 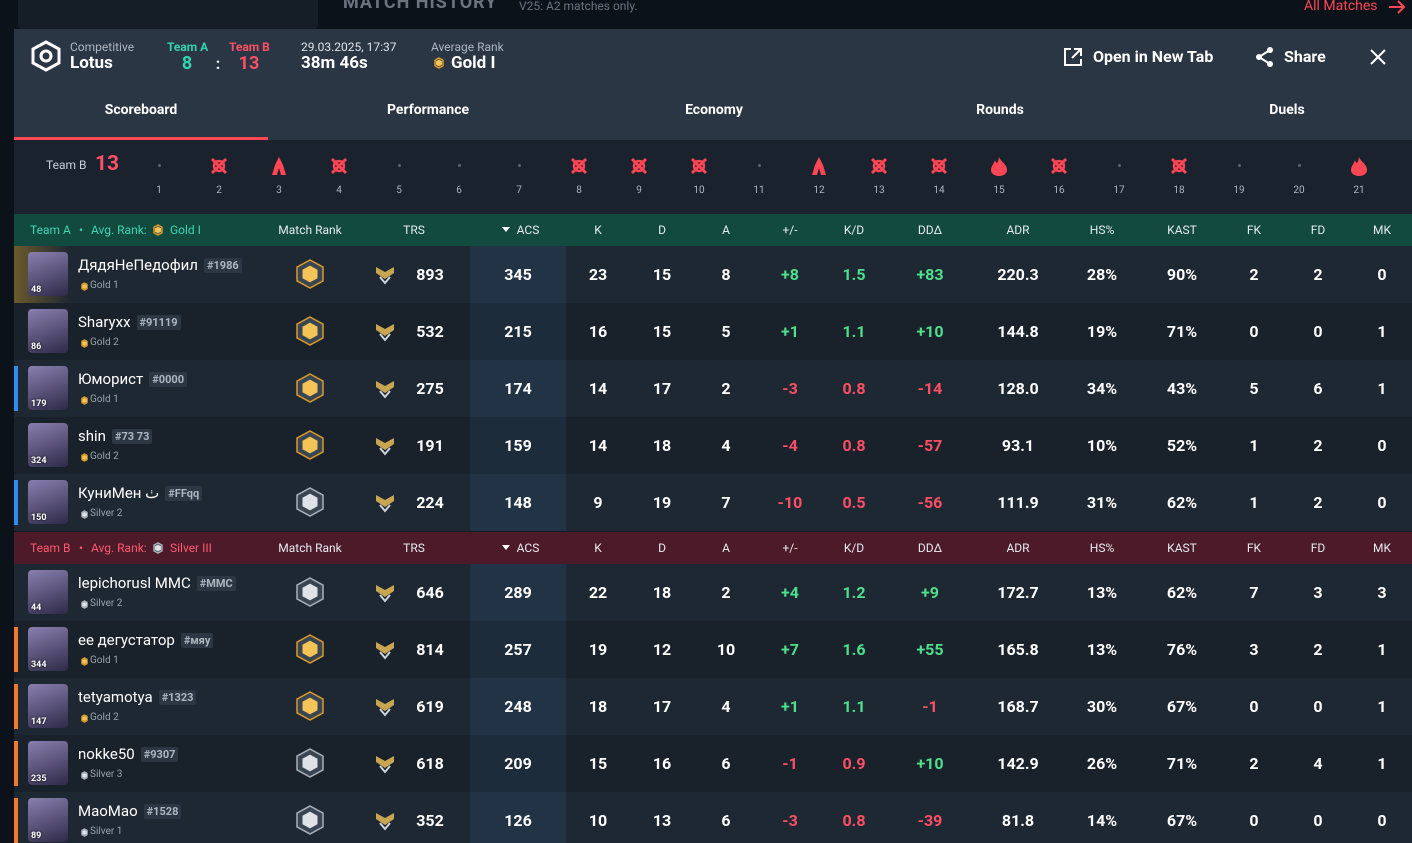 What do you see at coordinates (249, 47) in the screenshot?
I see `team-b-label: Team B` at bounding box center [249, 47].